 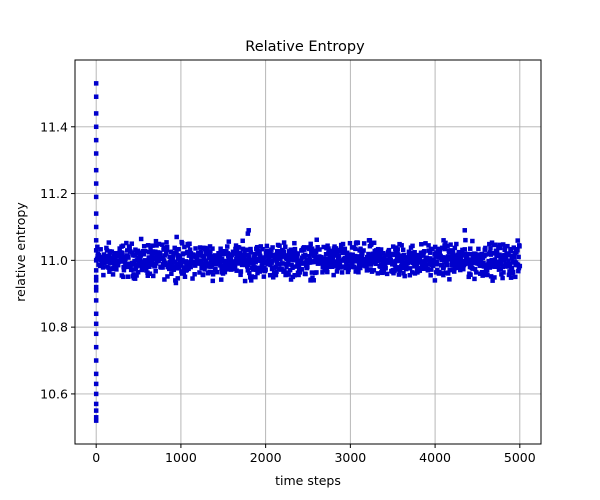 I want to click on y-tick-label: 10.8, so click(x=54, y=327).